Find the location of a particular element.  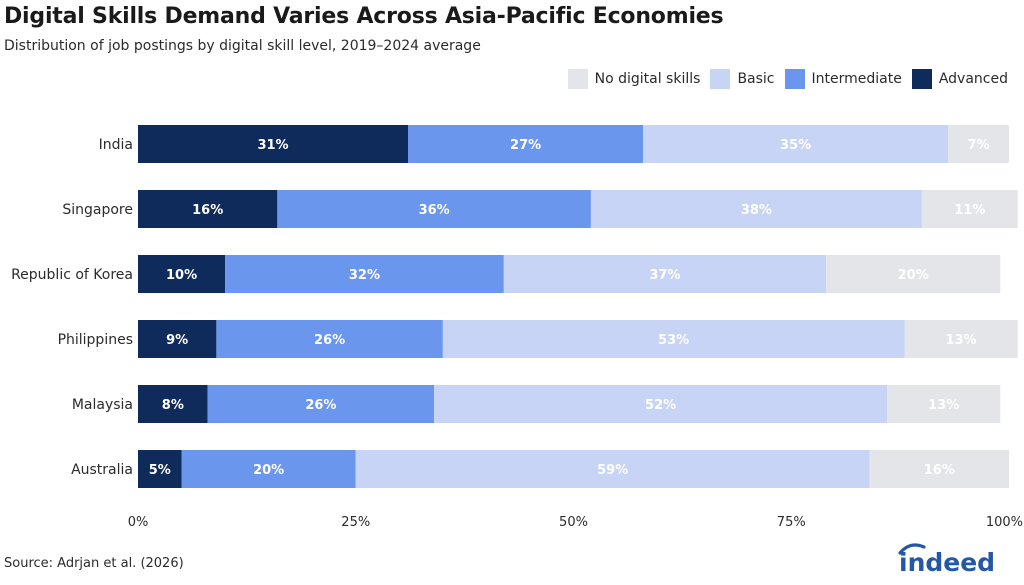

data-label: 36% is located at coordinates (434, 210).